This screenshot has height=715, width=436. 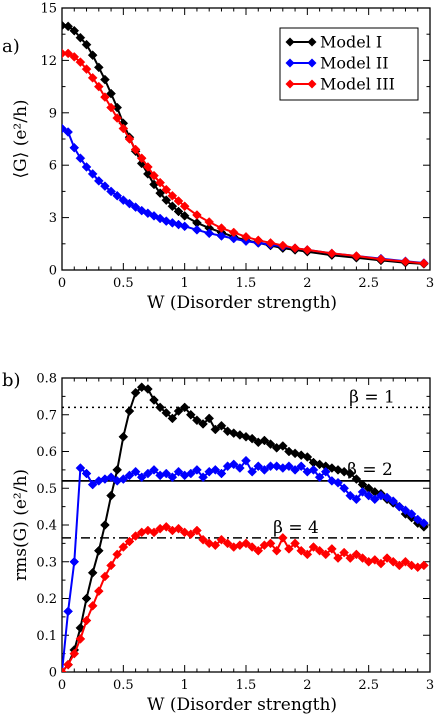 I want to click on x-tick-label: 1, so click(x=185, y=283).